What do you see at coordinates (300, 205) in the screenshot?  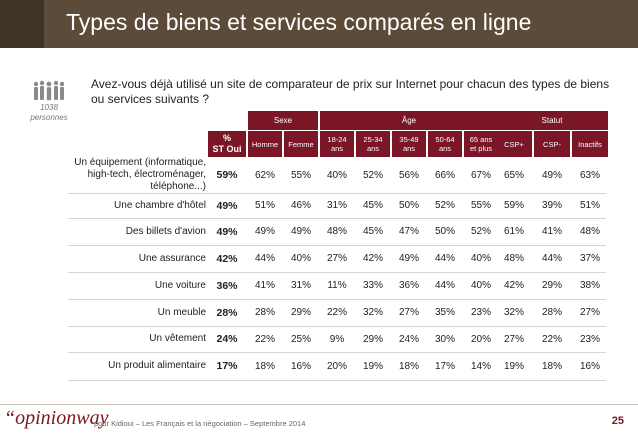 I see `value-cell: 46%` at bounding box center [300, 205].